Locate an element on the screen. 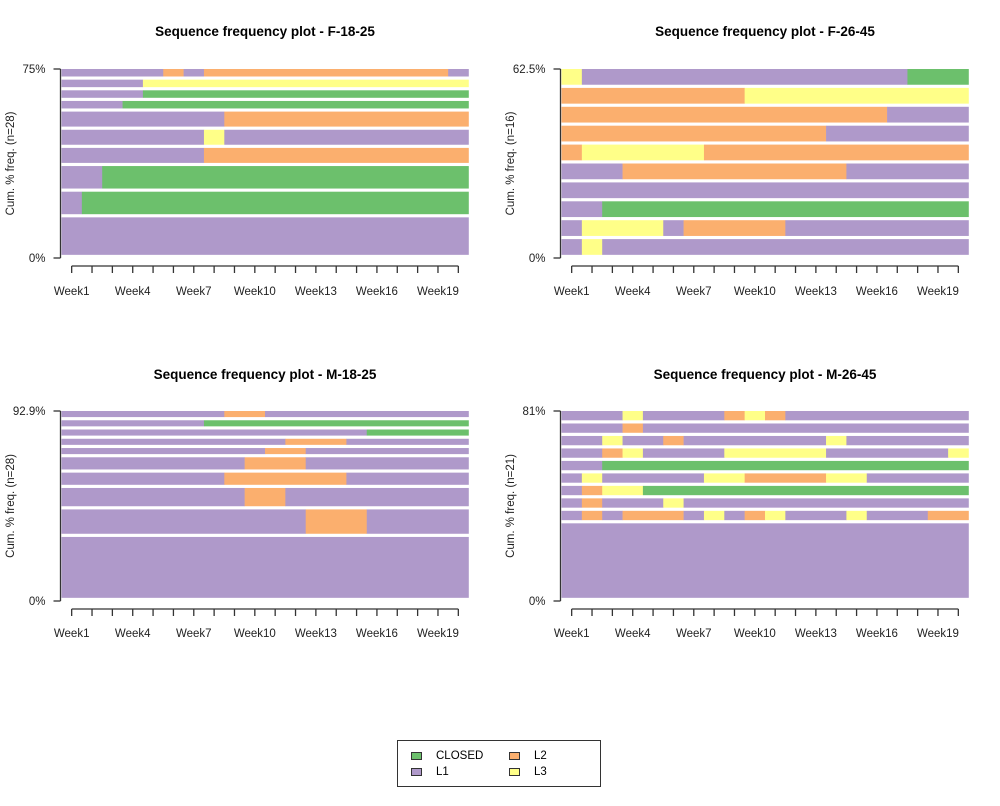 The width and height of the screenshot is (1000, 806). chart-title: Sequence frequency plot - M-18-25 is located at coordinates (265, 374).